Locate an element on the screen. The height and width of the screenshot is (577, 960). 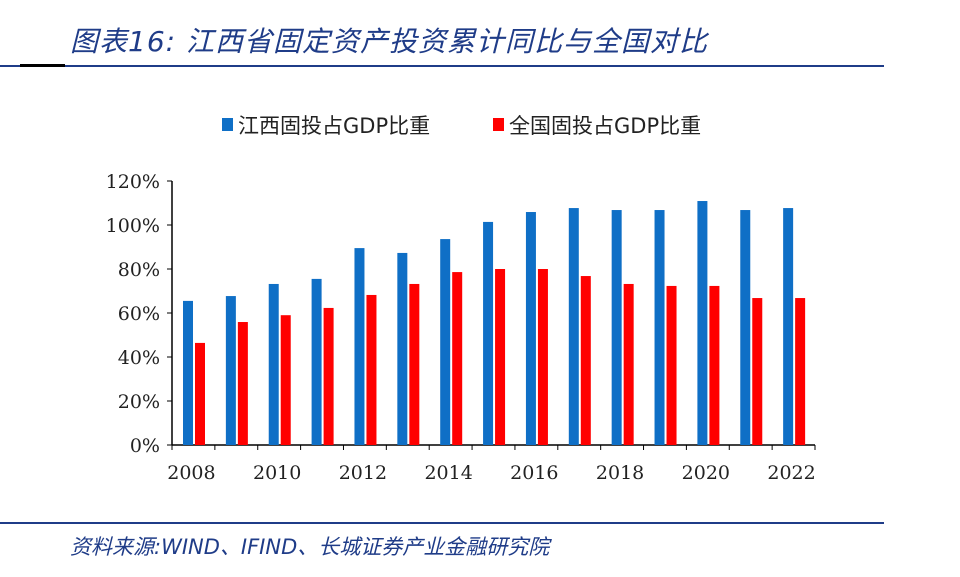
source-note: 资料来源:WIND、IFIND、长城证券产业金融研究院 is located at coordinates (310, 547).